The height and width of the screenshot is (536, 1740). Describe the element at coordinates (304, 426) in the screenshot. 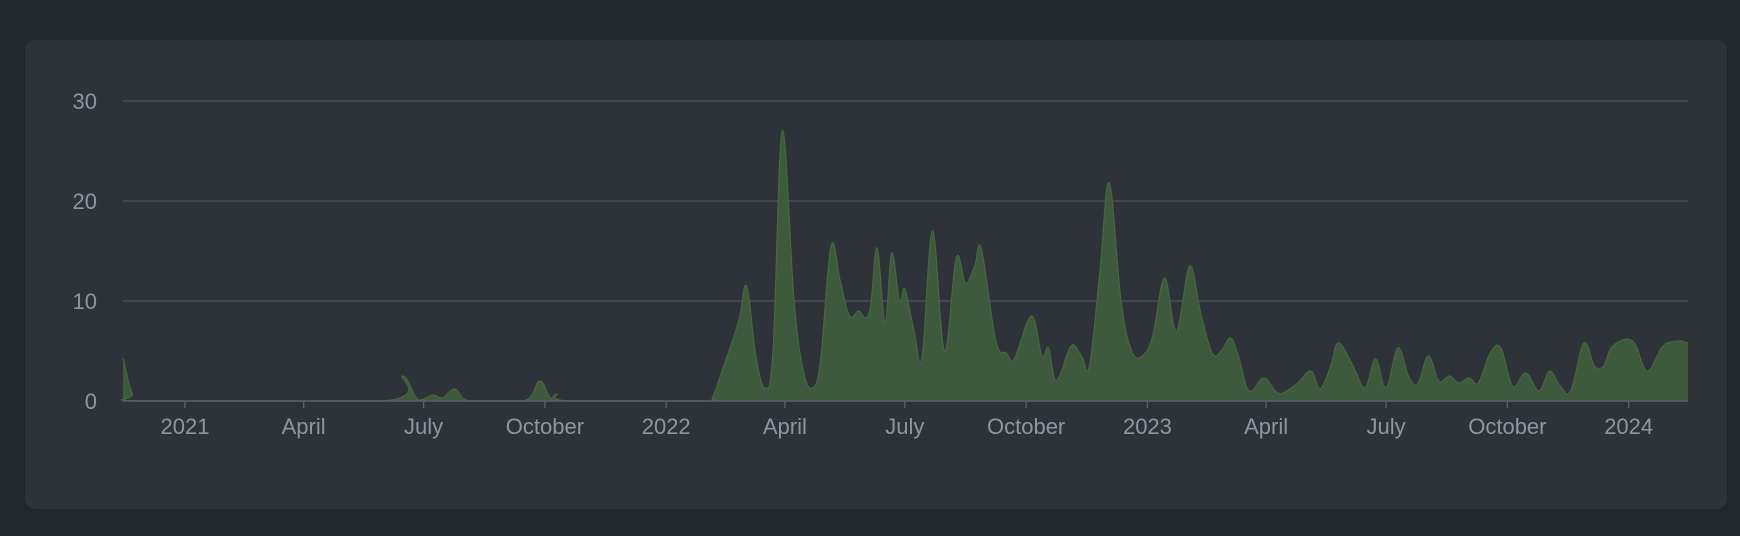

I see `x-tick-label-1: April` at that location.